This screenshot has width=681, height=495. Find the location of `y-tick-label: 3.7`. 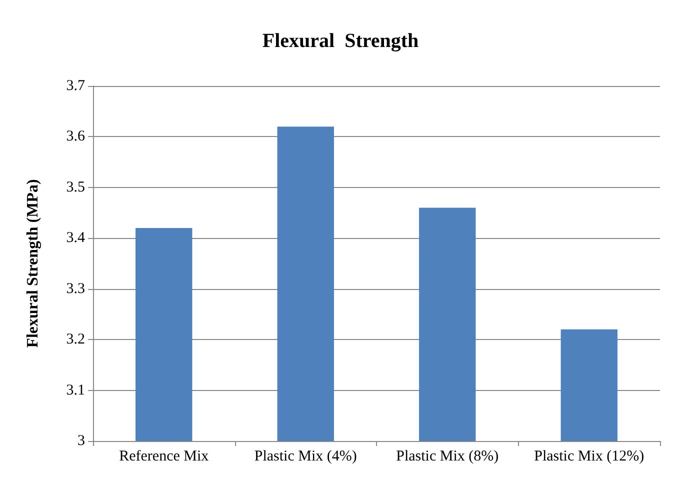

y-tick-label: 3.7 is located at coordinates (76, 86).